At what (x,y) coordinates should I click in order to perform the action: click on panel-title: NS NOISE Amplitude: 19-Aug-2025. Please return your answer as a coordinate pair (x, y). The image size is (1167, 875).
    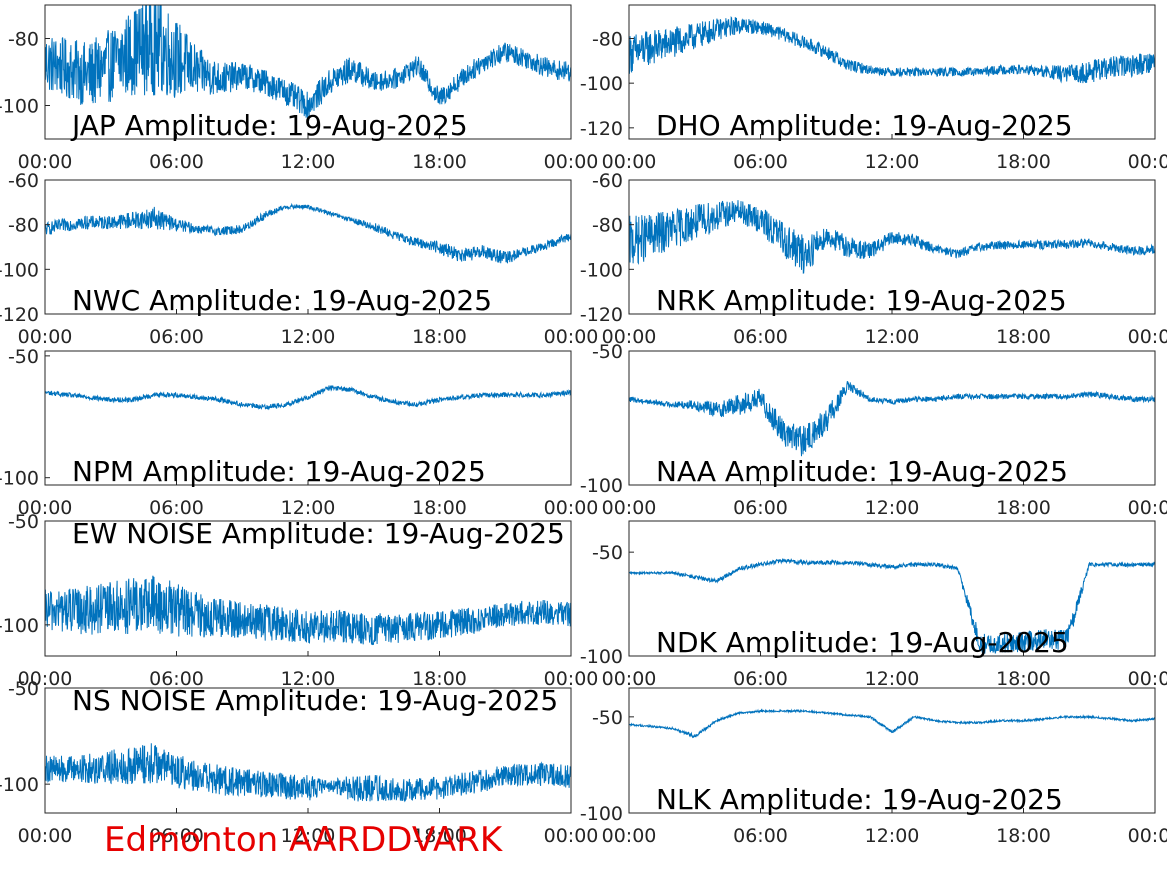
    Looking at the image, I should click on (315, 700).